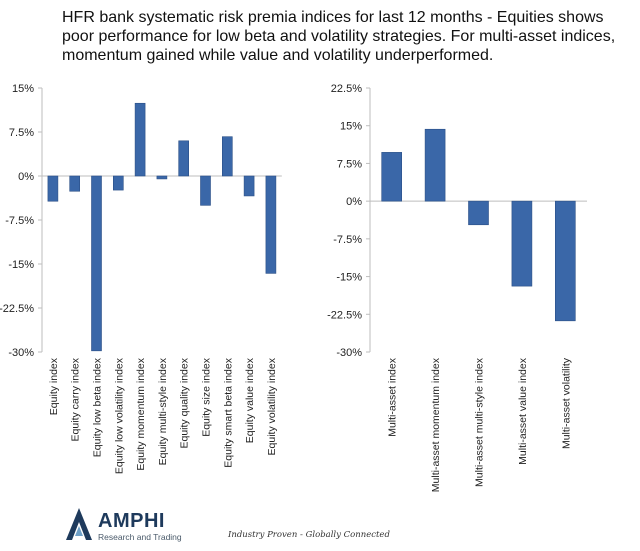 This screenshot has width=640, height=551. Describe the element at coordinates (98, 407) in the screenshot. I see `x-tick-label: Equity low beta index` at that location.